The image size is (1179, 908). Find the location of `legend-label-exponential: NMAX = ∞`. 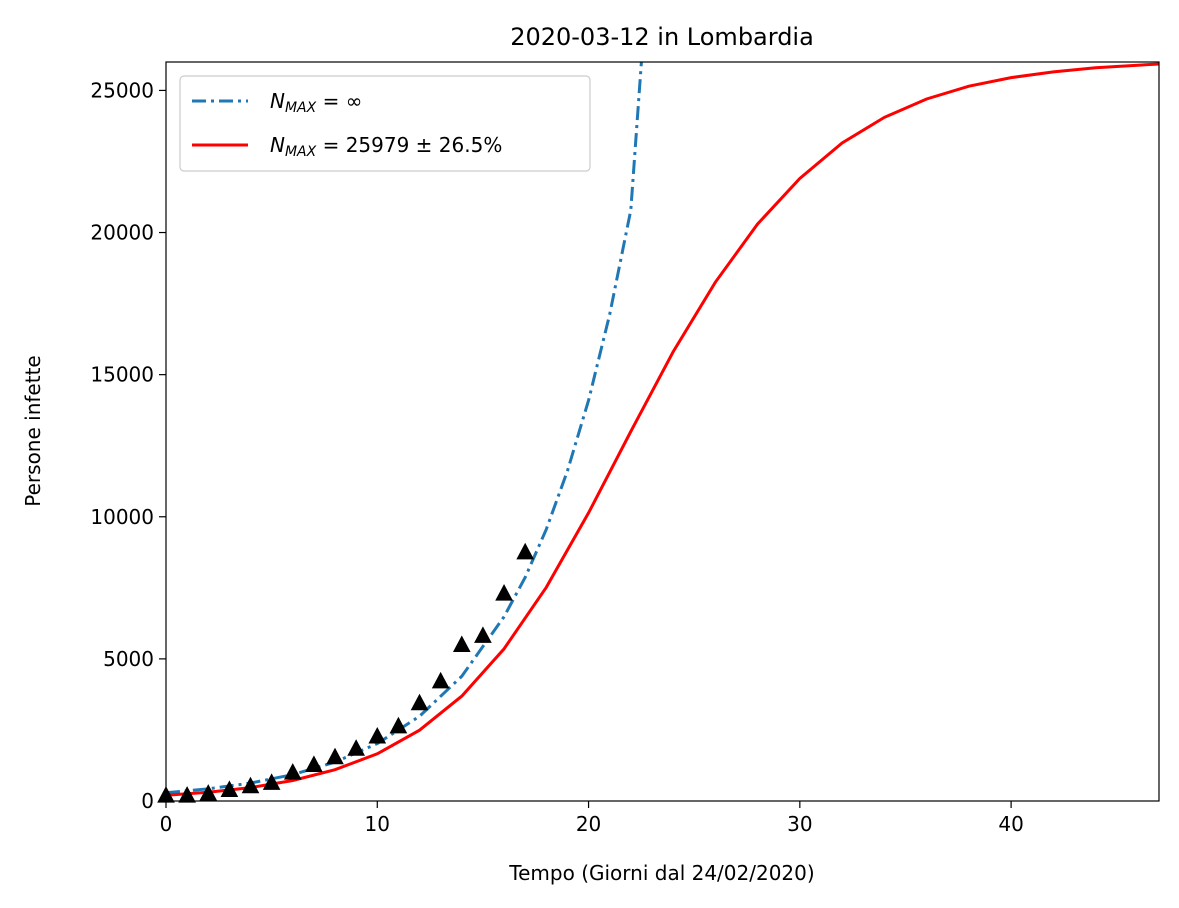

legend-label-exponential: NMAX = ∞ is located at coordinates (316, 102).